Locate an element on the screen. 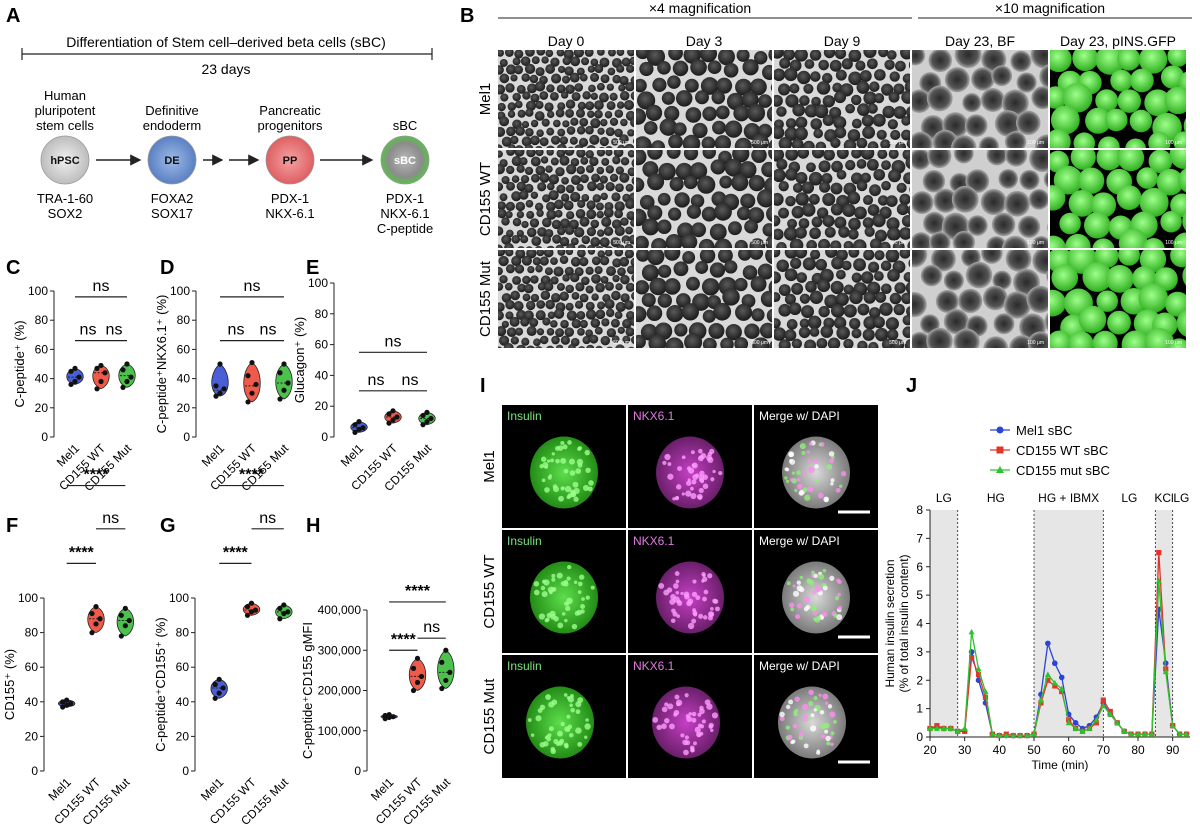  significance-label: ns is located at coordinates (267, 518).